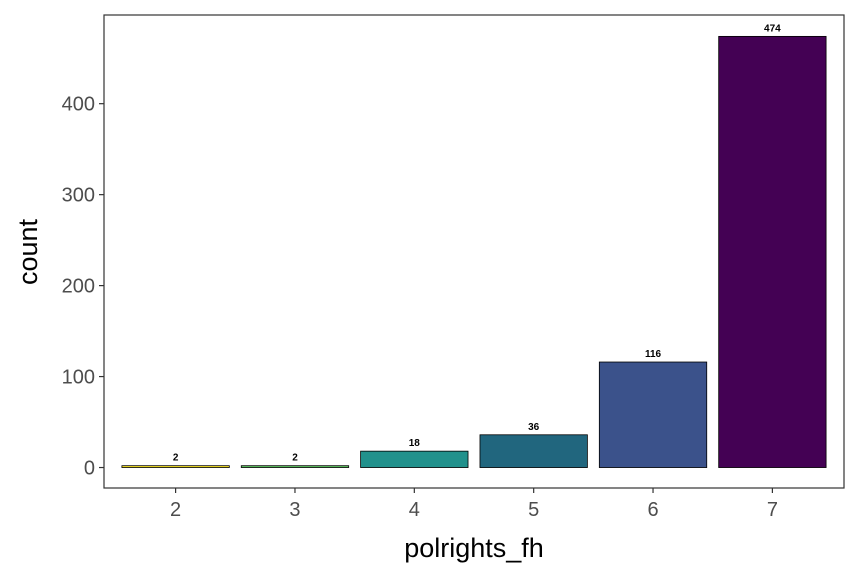  I want to click on data-label-4: 18, so click(415, 443).